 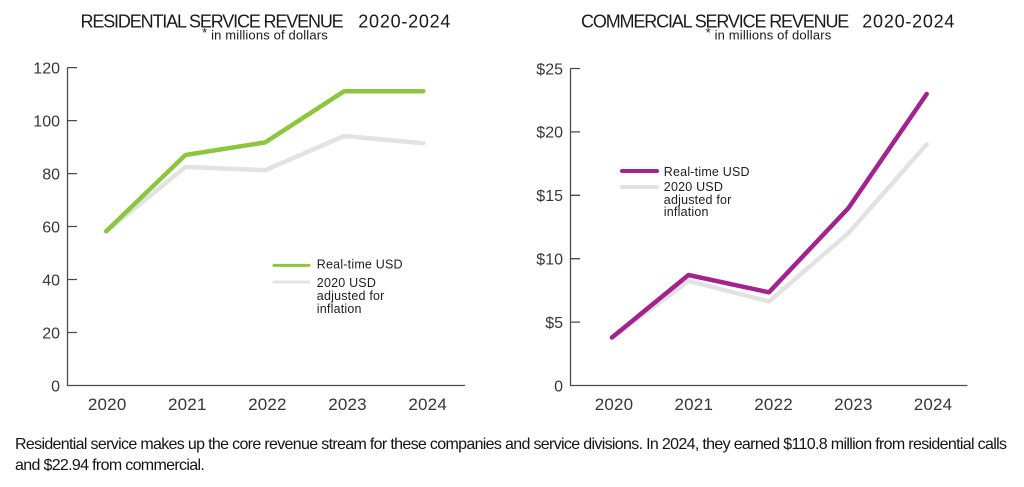 I want to click on svg-text: $25, so click(x=549, y=69).